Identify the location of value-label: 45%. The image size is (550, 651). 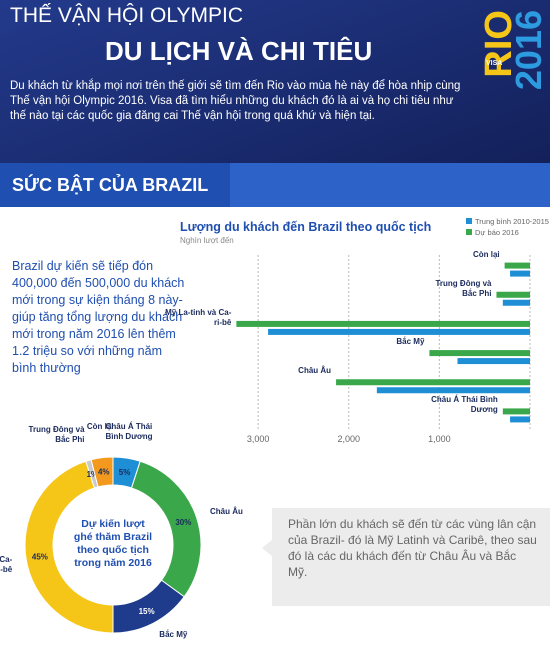
(40, 557).